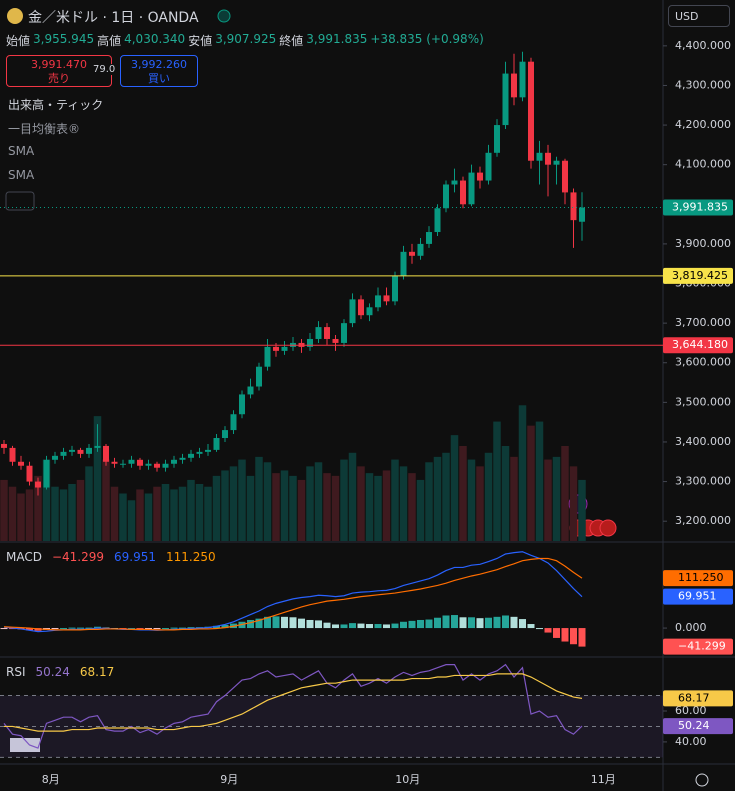 This screenshot has width=735, height=791. Describe the element at coordinates (159, 64) in the screenshot. I see `buy-price: 3,992.260` at that location.